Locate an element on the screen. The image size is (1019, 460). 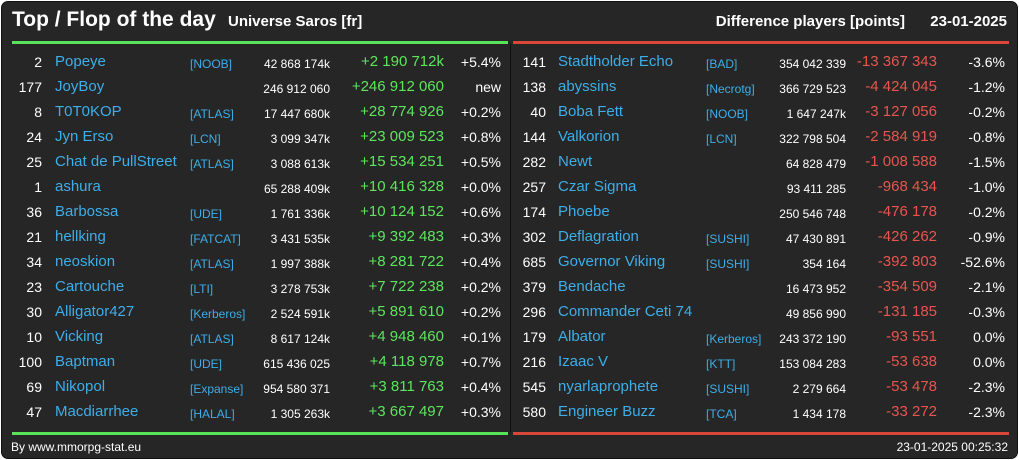
rank-value: 8 is located at coordinates (38, 112).